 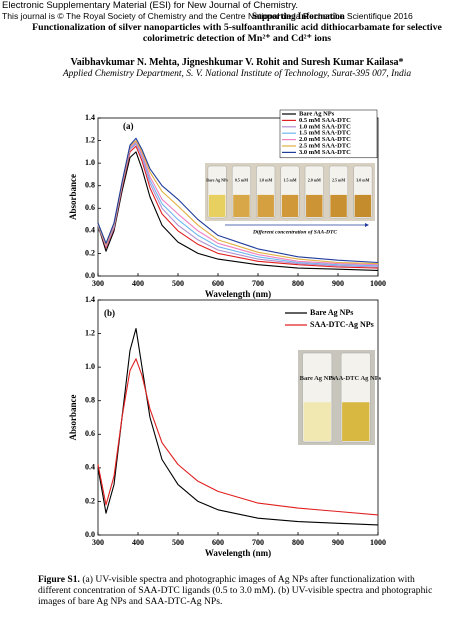 I want to click on vial-label: 1.5 mM, so click(x=289, y=179).